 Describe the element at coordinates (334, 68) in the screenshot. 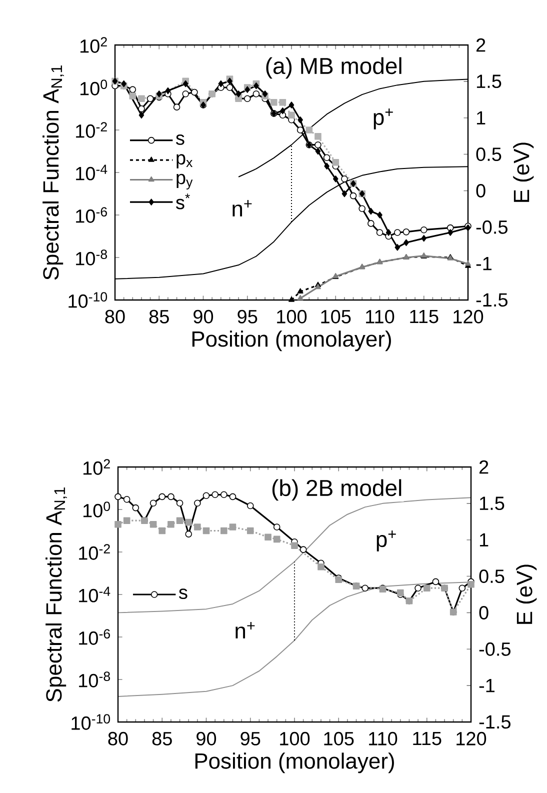

I see `chart-title: (a) MB model` at that location.